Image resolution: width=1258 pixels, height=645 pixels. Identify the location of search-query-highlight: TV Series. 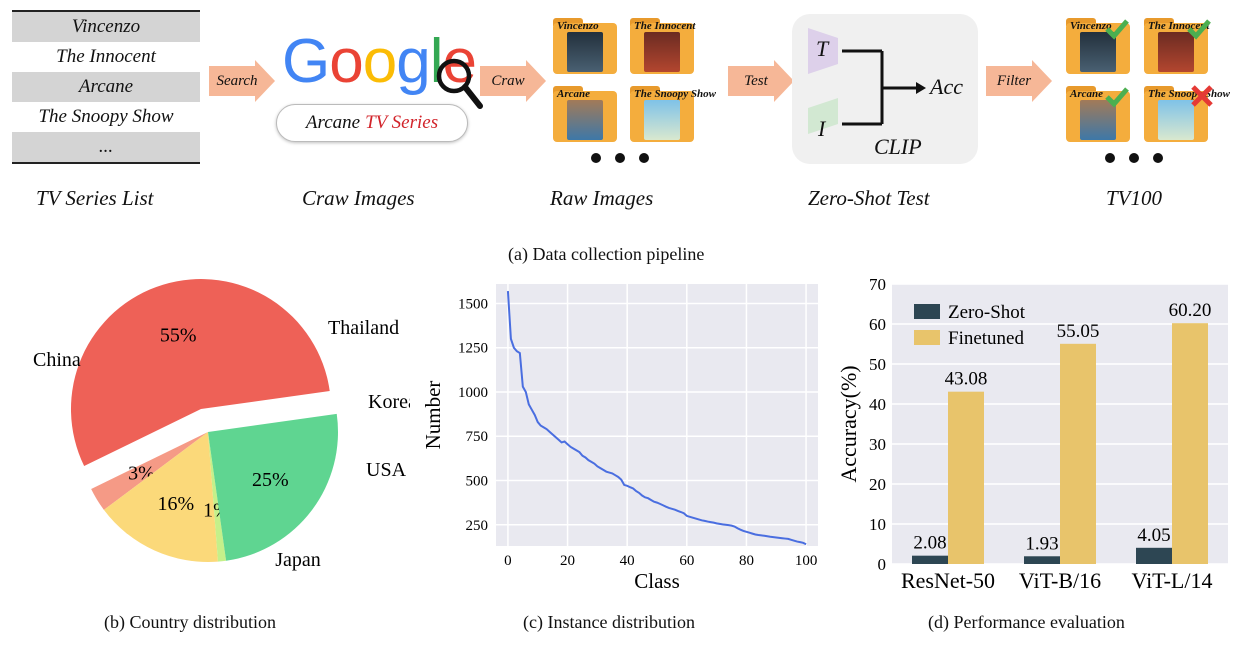
(402, 122).